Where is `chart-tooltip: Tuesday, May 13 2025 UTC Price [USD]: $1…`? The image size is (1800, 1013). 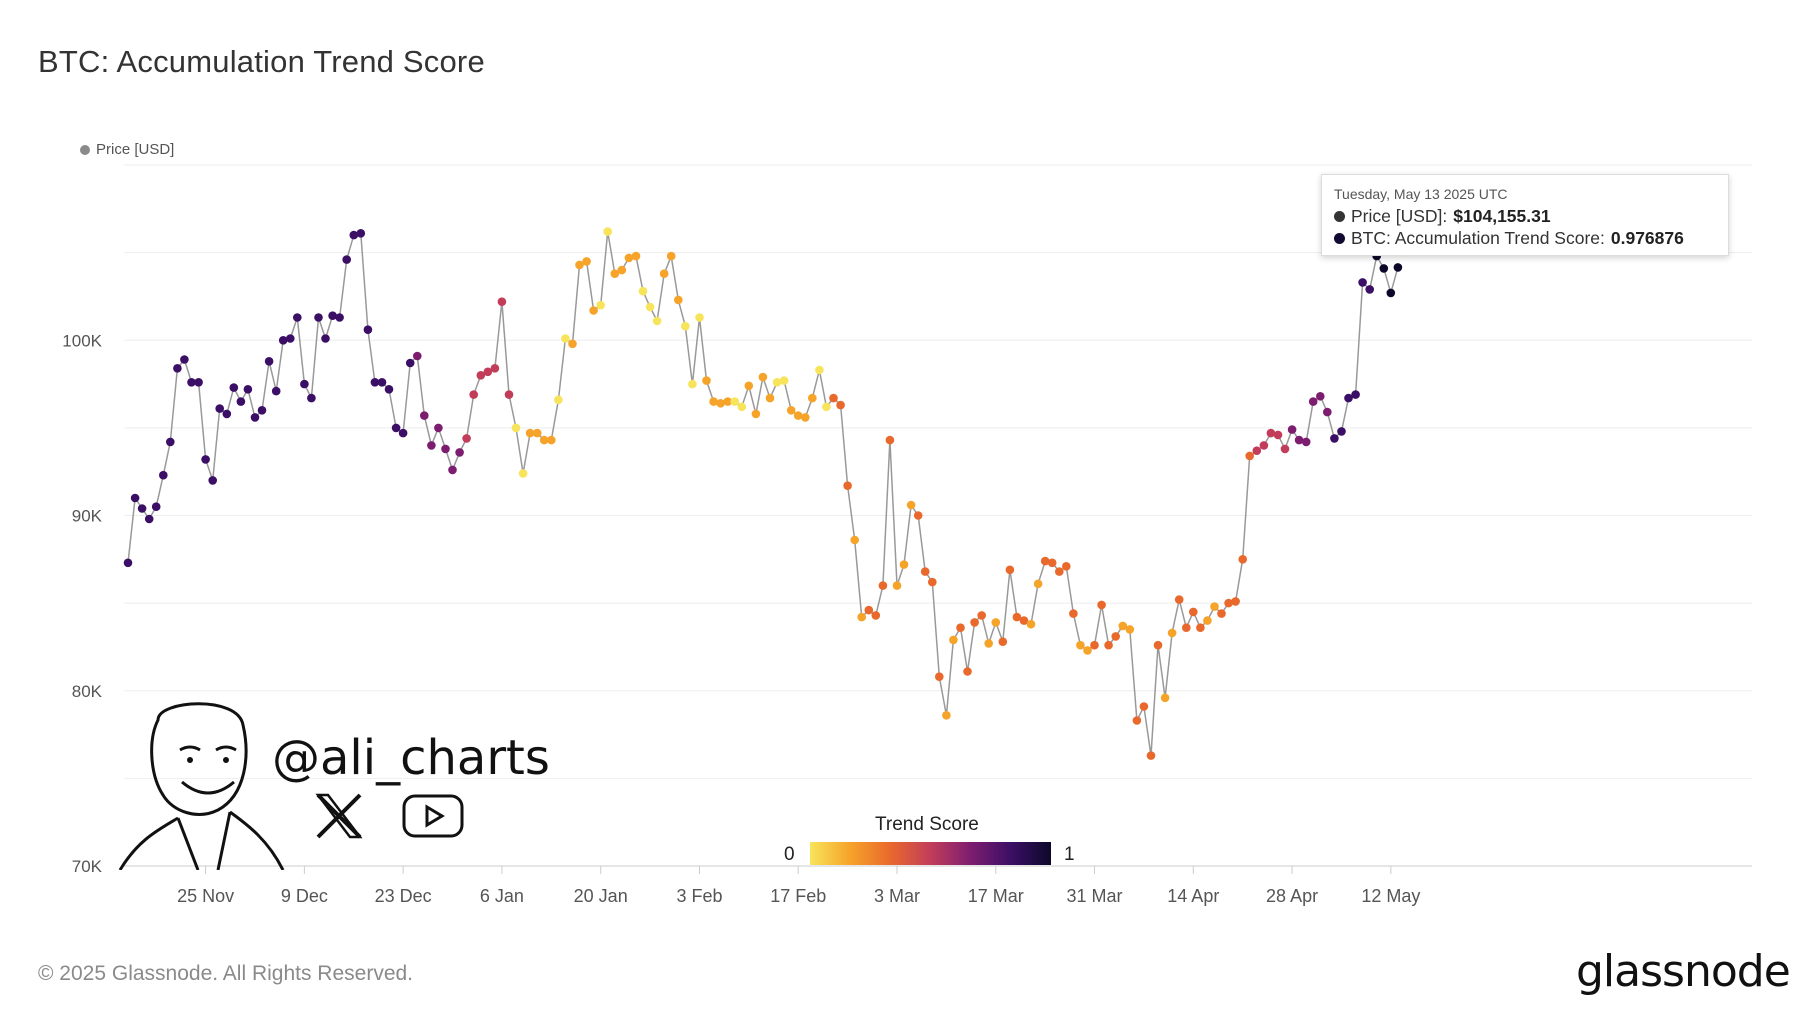 chart-tooltip: Tuesday, May 13 2025 UTC Price [USD]: $1… is located at coordinates (1525, 215).